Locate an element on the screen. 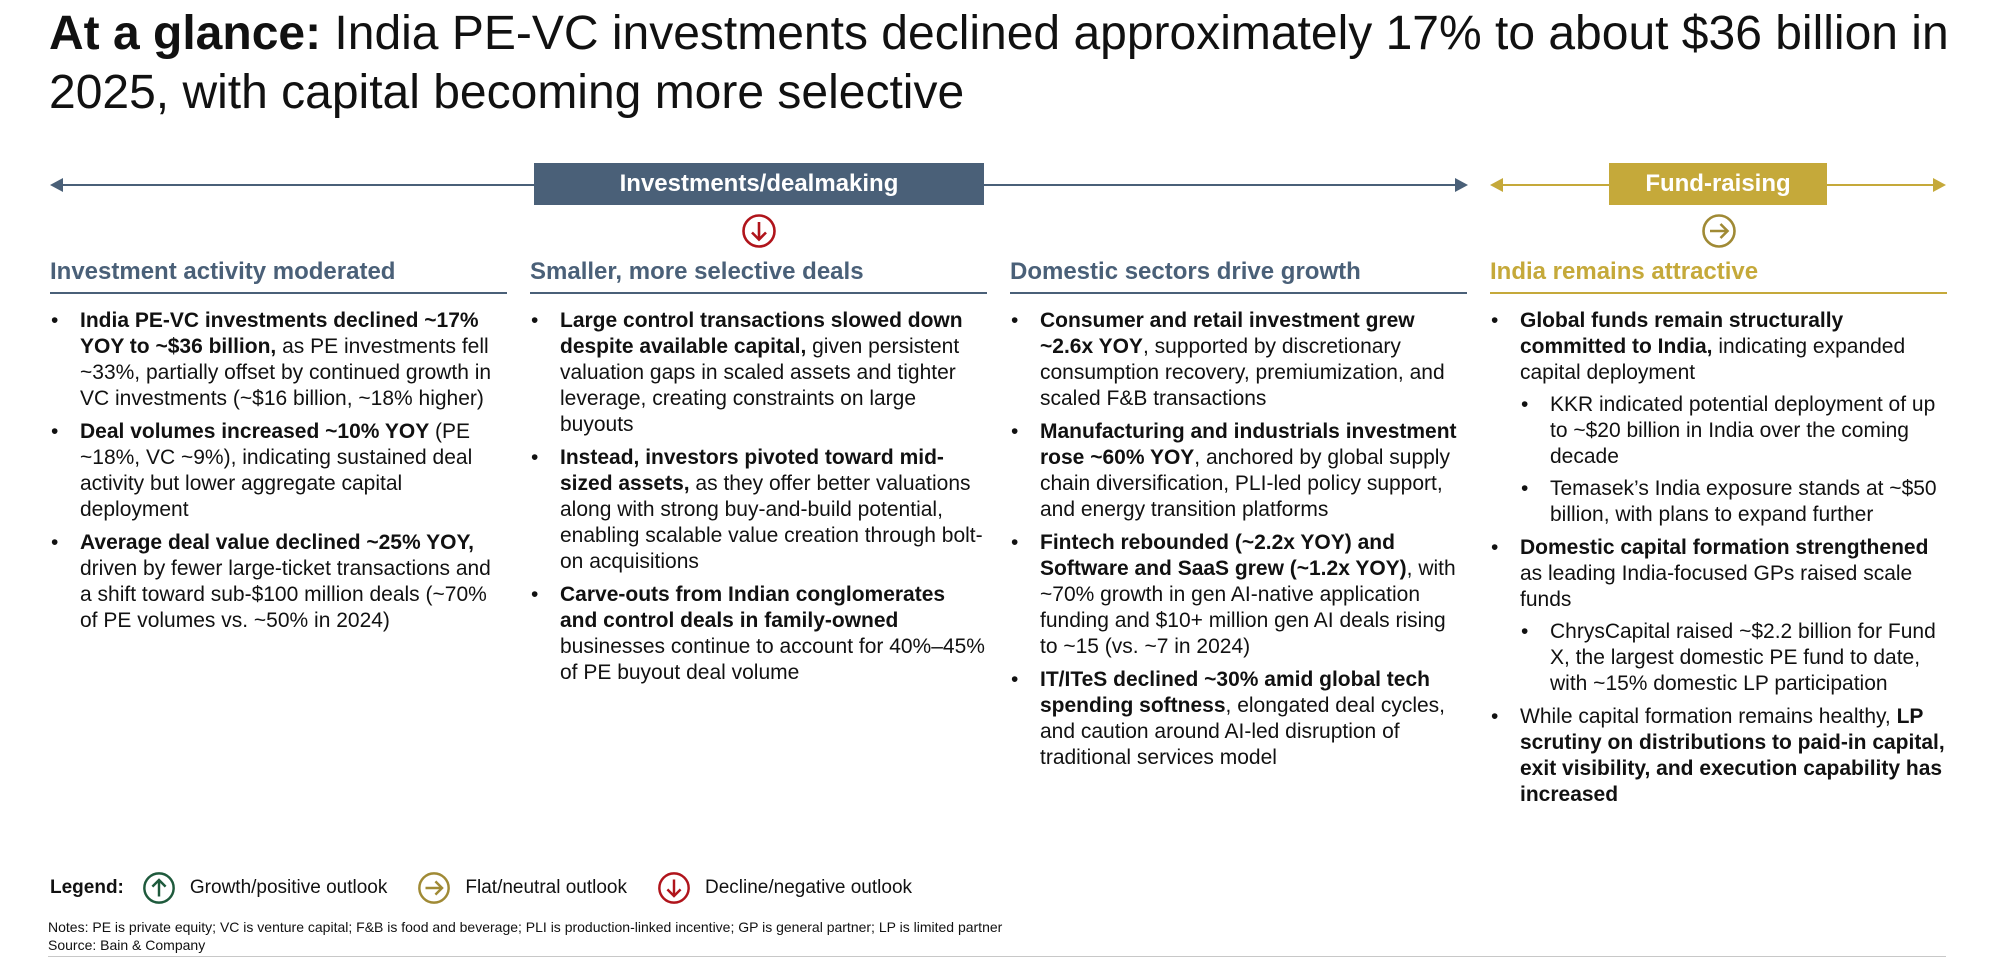  growth-arrow-icon is located at coordinates (159, 888).